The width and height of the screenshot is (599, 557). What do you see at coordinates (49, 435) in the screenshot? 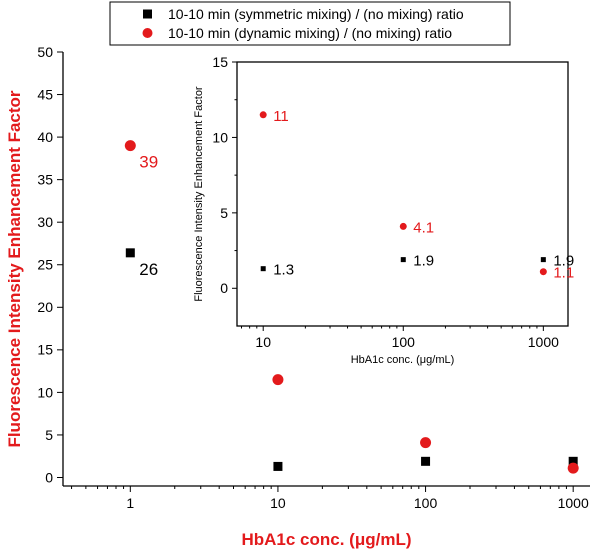
I see `main-y-tick-label: 5` at bounding box center [49, 435].